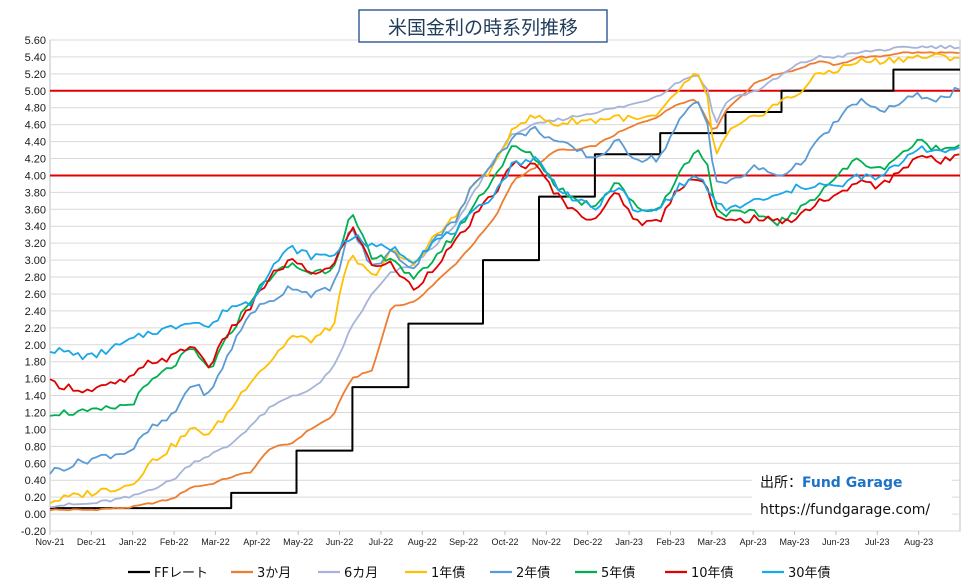 The height and width of the screenshot is (587, 969). Describe the element at coordinates (504, 542) in the screenshot. I see `x-tick-label: Oct-22` at that location.